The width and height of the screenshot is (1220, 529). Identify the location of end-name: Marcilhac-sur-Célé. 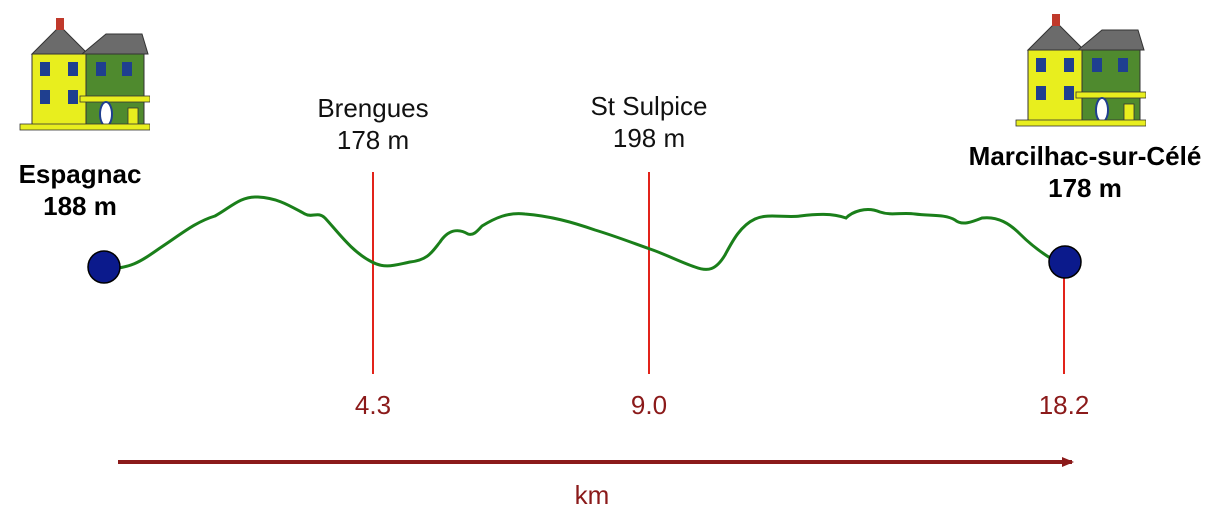
(1085, 156).